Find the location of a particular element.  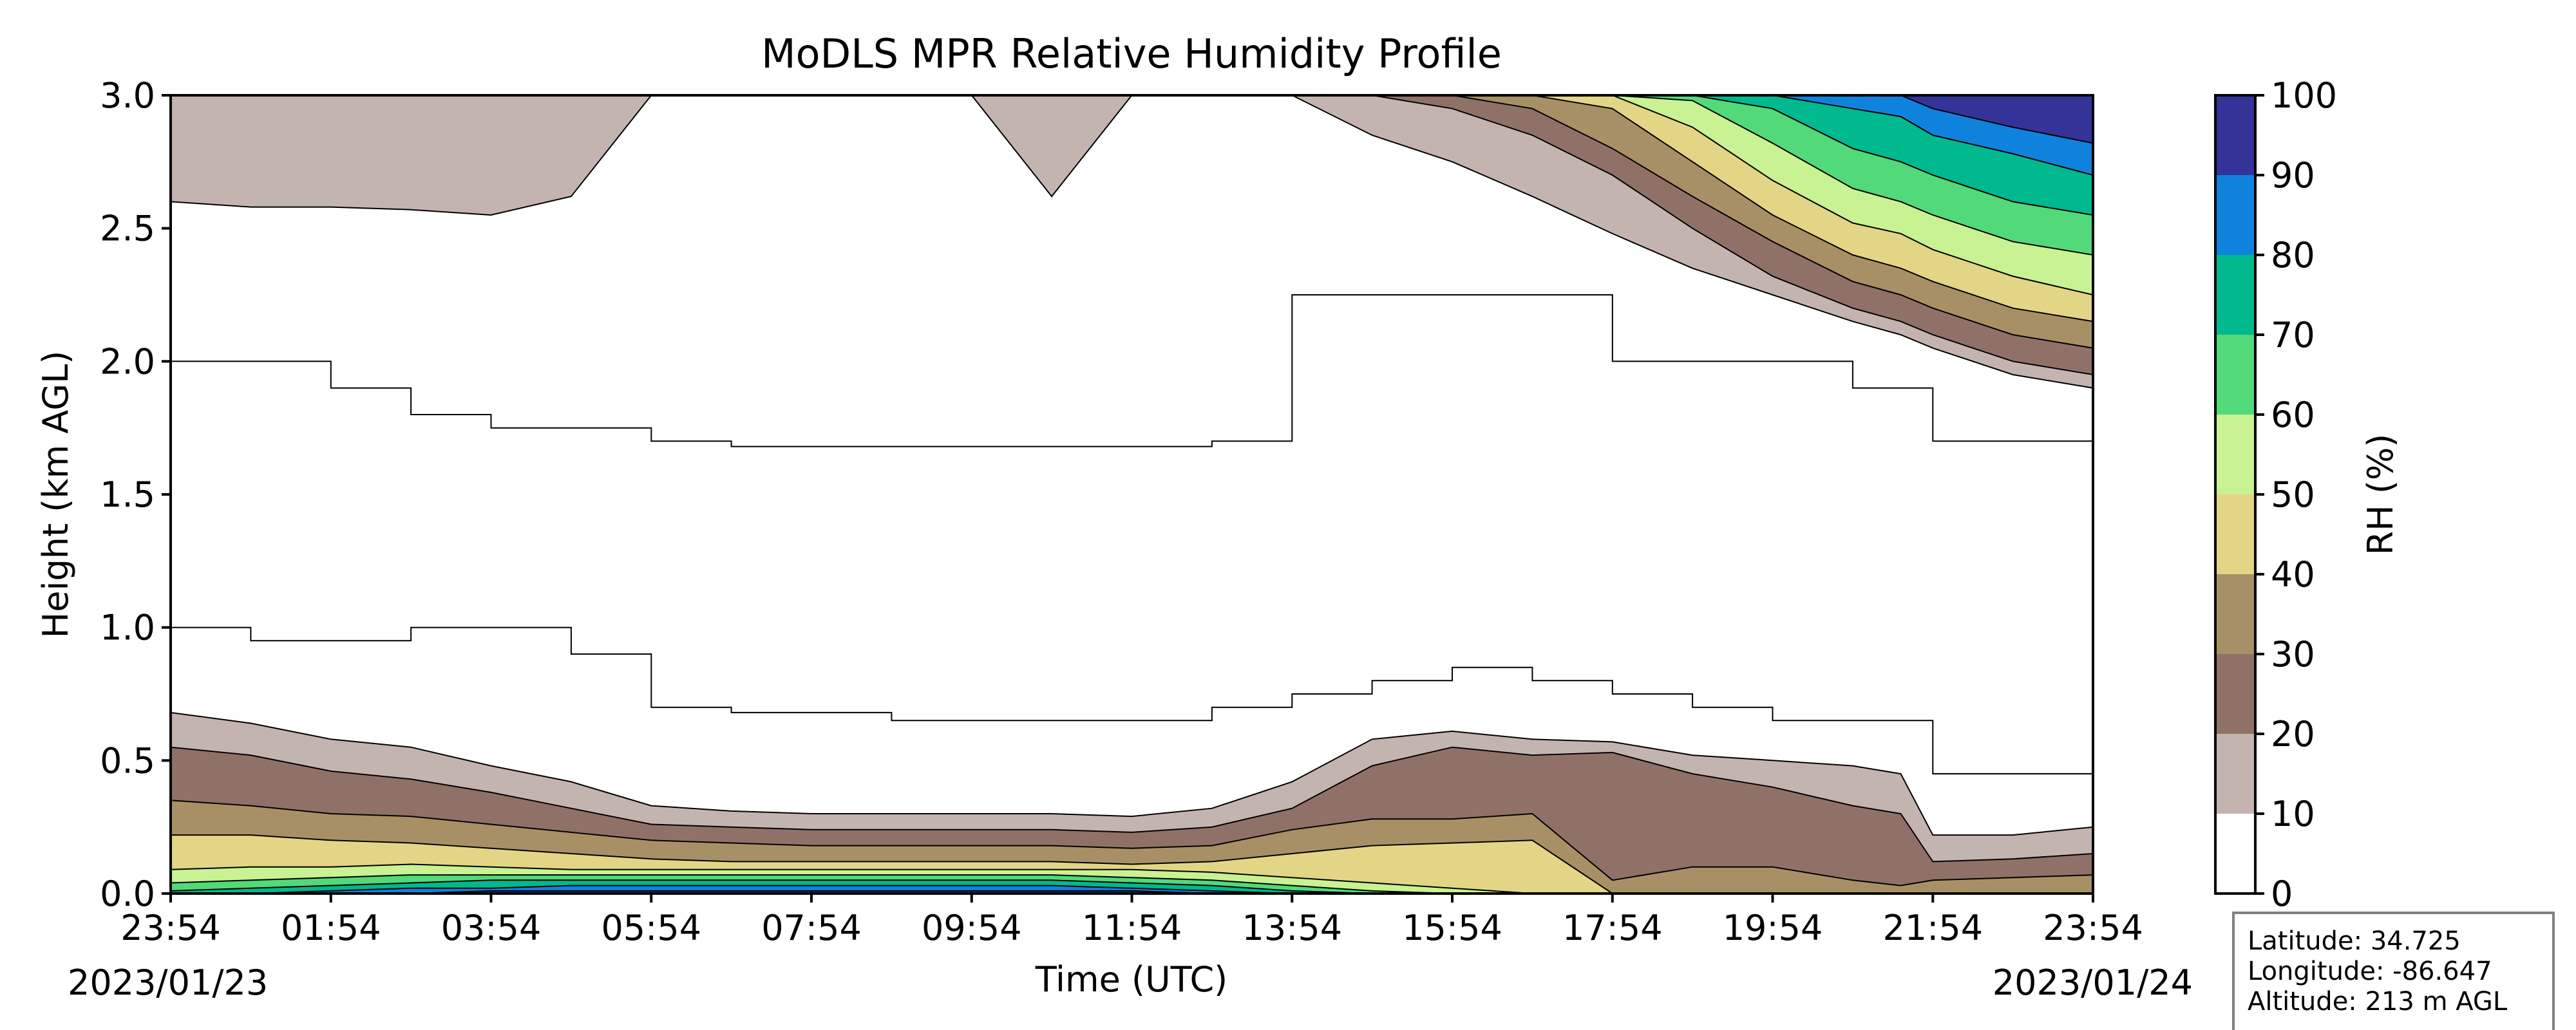

rh-fill-90-high is located at coordinates (1132, 120).